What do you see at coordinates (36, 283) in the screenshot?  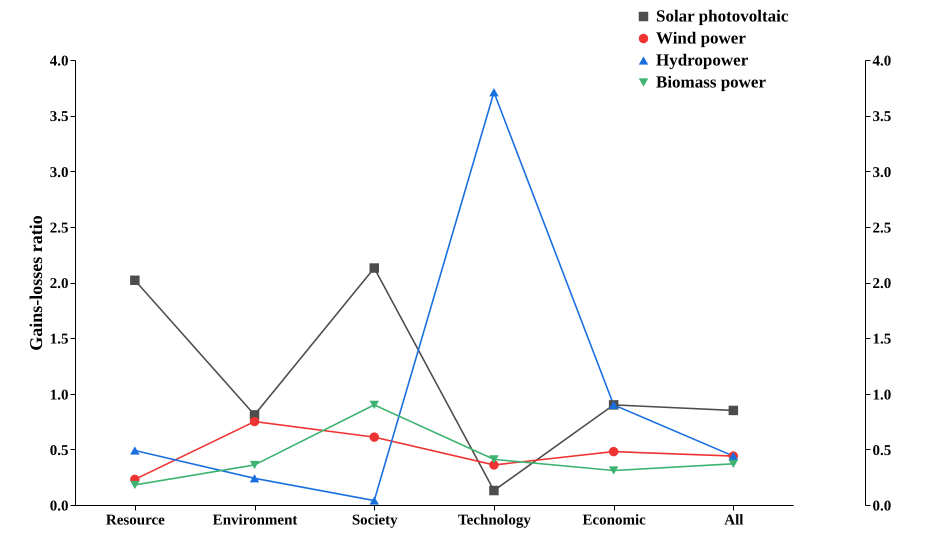 I see `y-axis-title: Gains-losses ratio` at bounding box center [36, 283].